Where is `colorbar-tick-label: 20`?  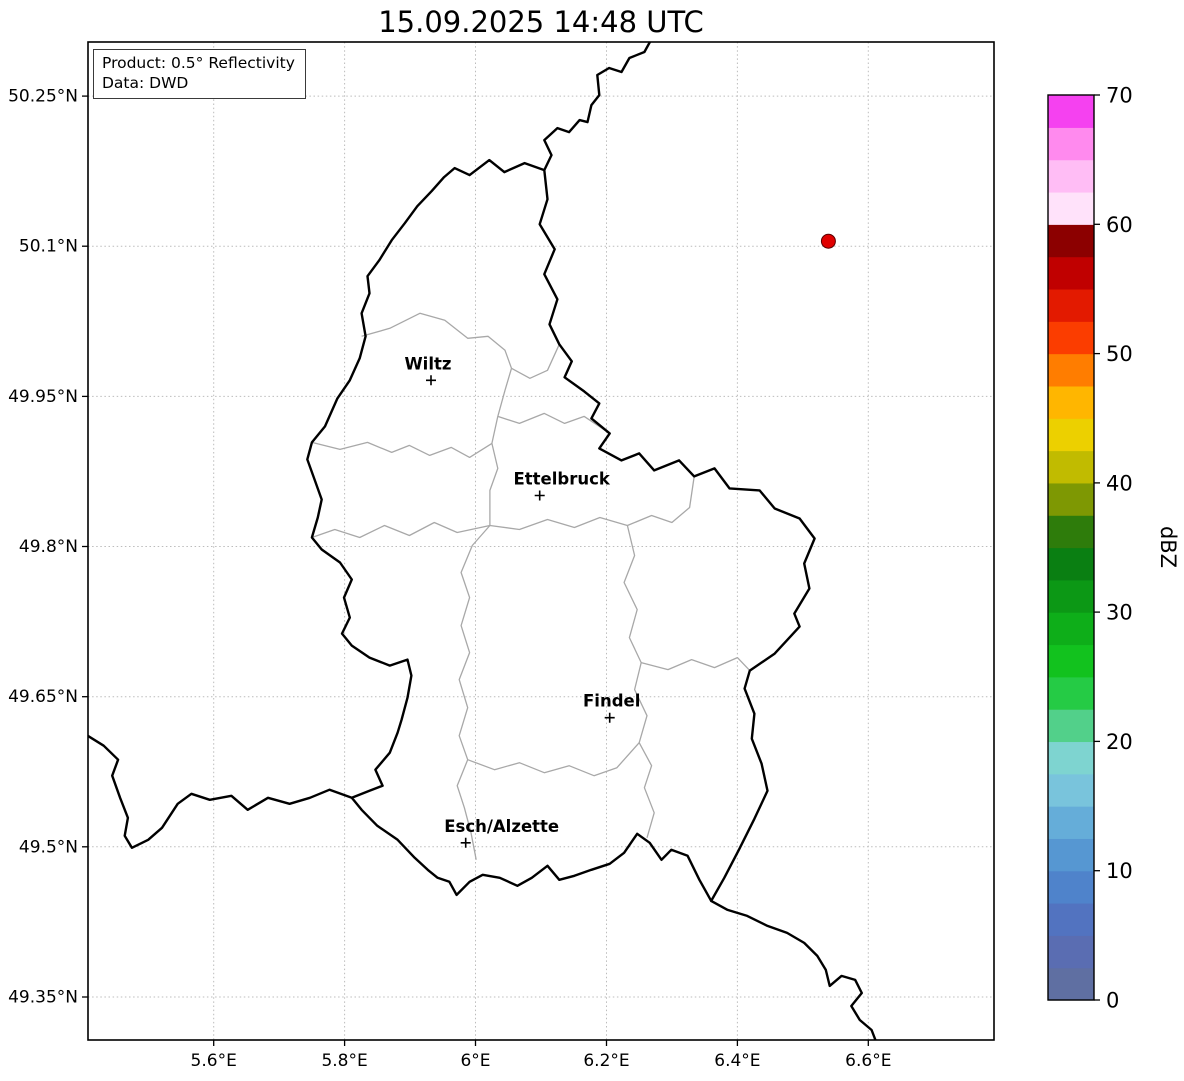
colorbar-tick-label: 20 is located at coordinates (1119, 742).